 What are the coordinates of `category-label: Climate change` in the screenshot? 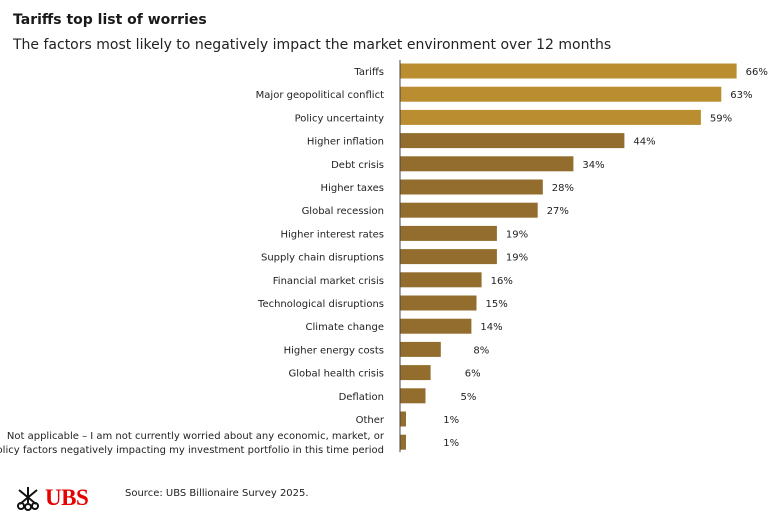 It's located at (345, 327).